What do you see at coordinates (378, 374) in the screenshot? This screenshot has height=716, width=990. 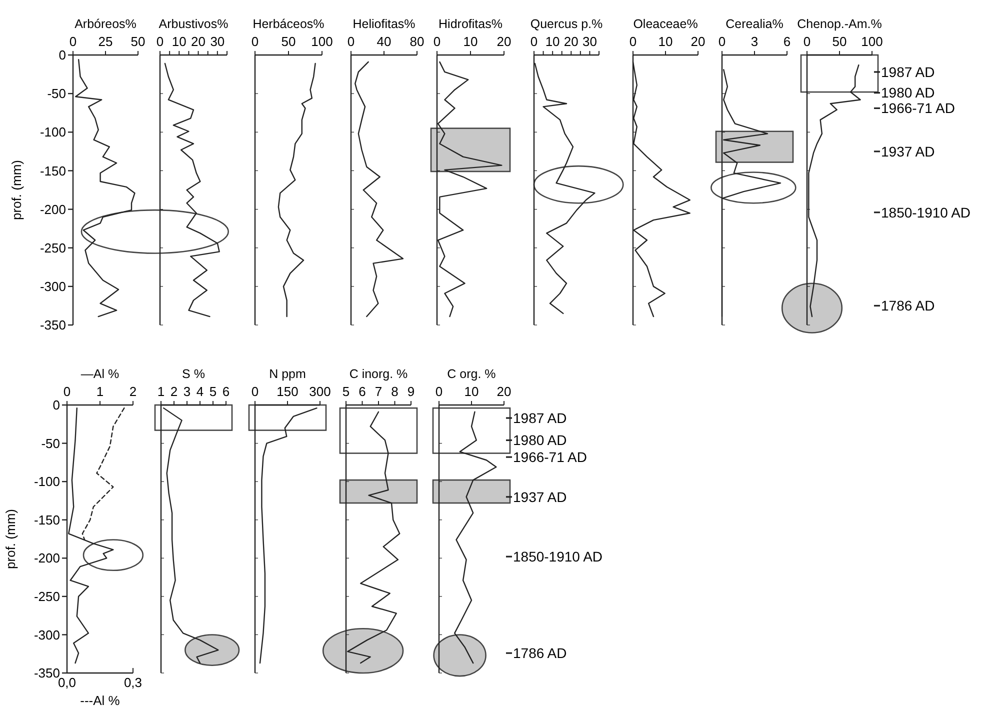 I see `x-axis-title: C inorg. %` at bounding box center [378, 374].